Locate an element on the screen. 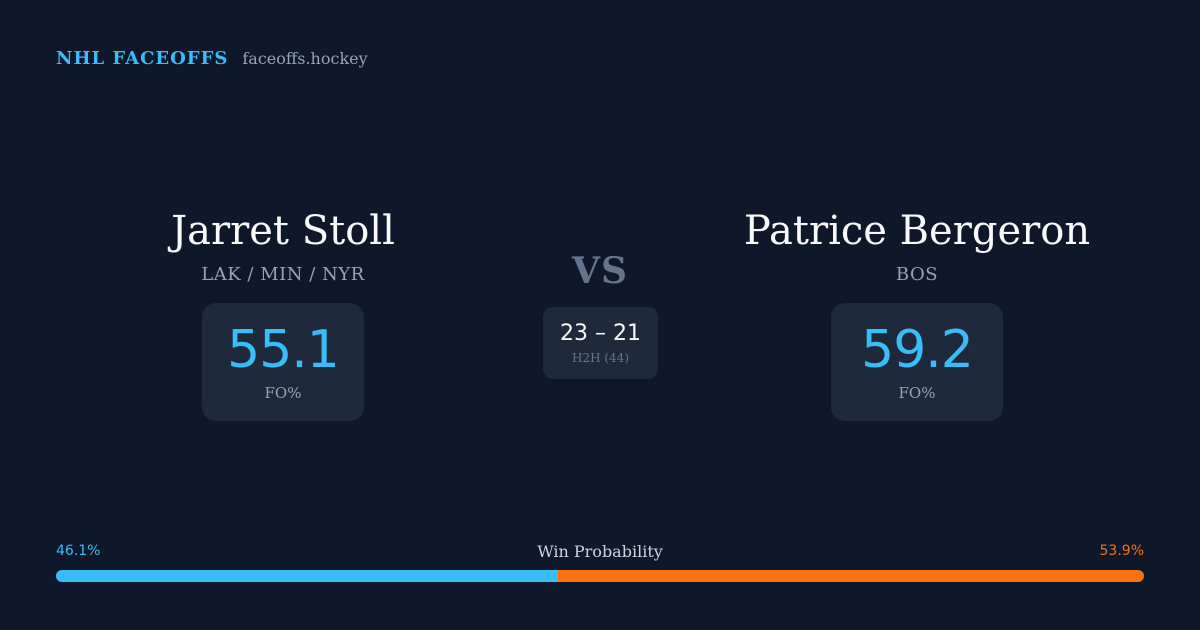 The image size is (1200, 630). player-name: Patrice Bergeron is located at coordinates (917, 231).